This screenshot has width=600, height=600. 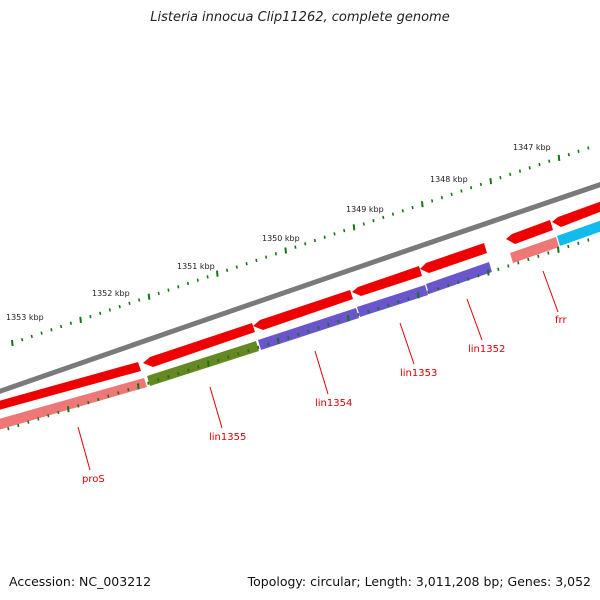 I want to click on gene-bar-lin1352, so click(x=459, y=278).